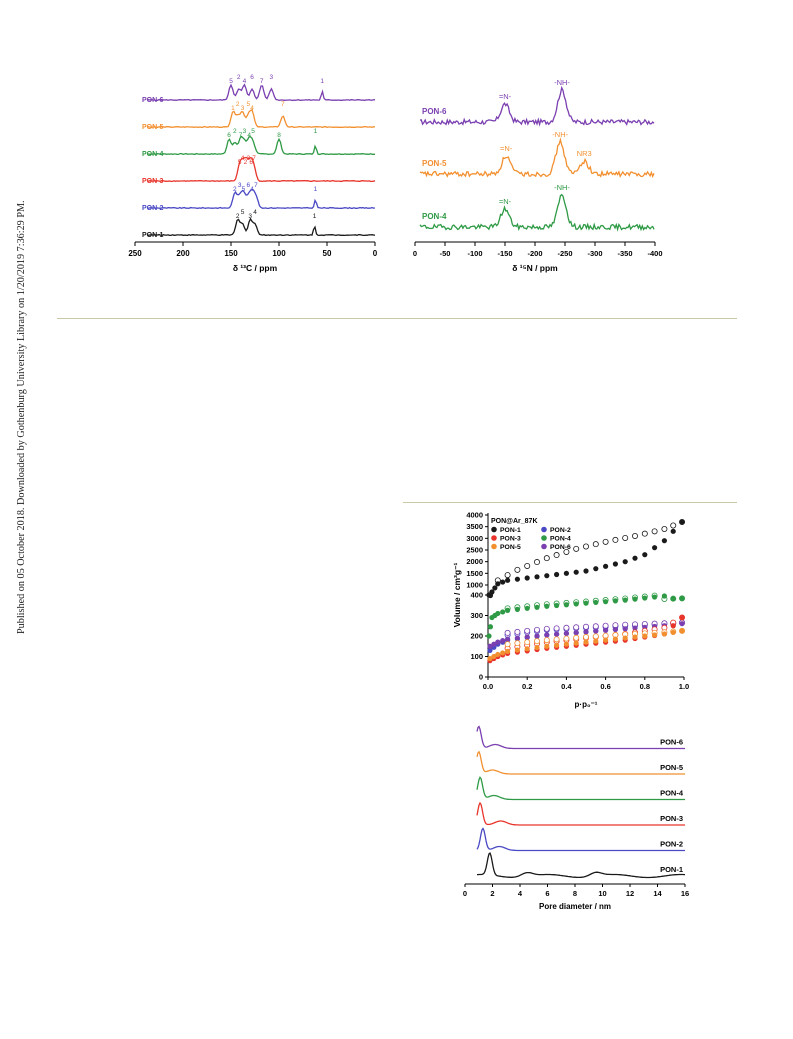 The width and height of the screenshot is (793, 1039). What do you see at coordinates (575, 906) in the screenshot?
I see `x-axis-label: Pore diameter / nm` at bounding box center [575, 906].